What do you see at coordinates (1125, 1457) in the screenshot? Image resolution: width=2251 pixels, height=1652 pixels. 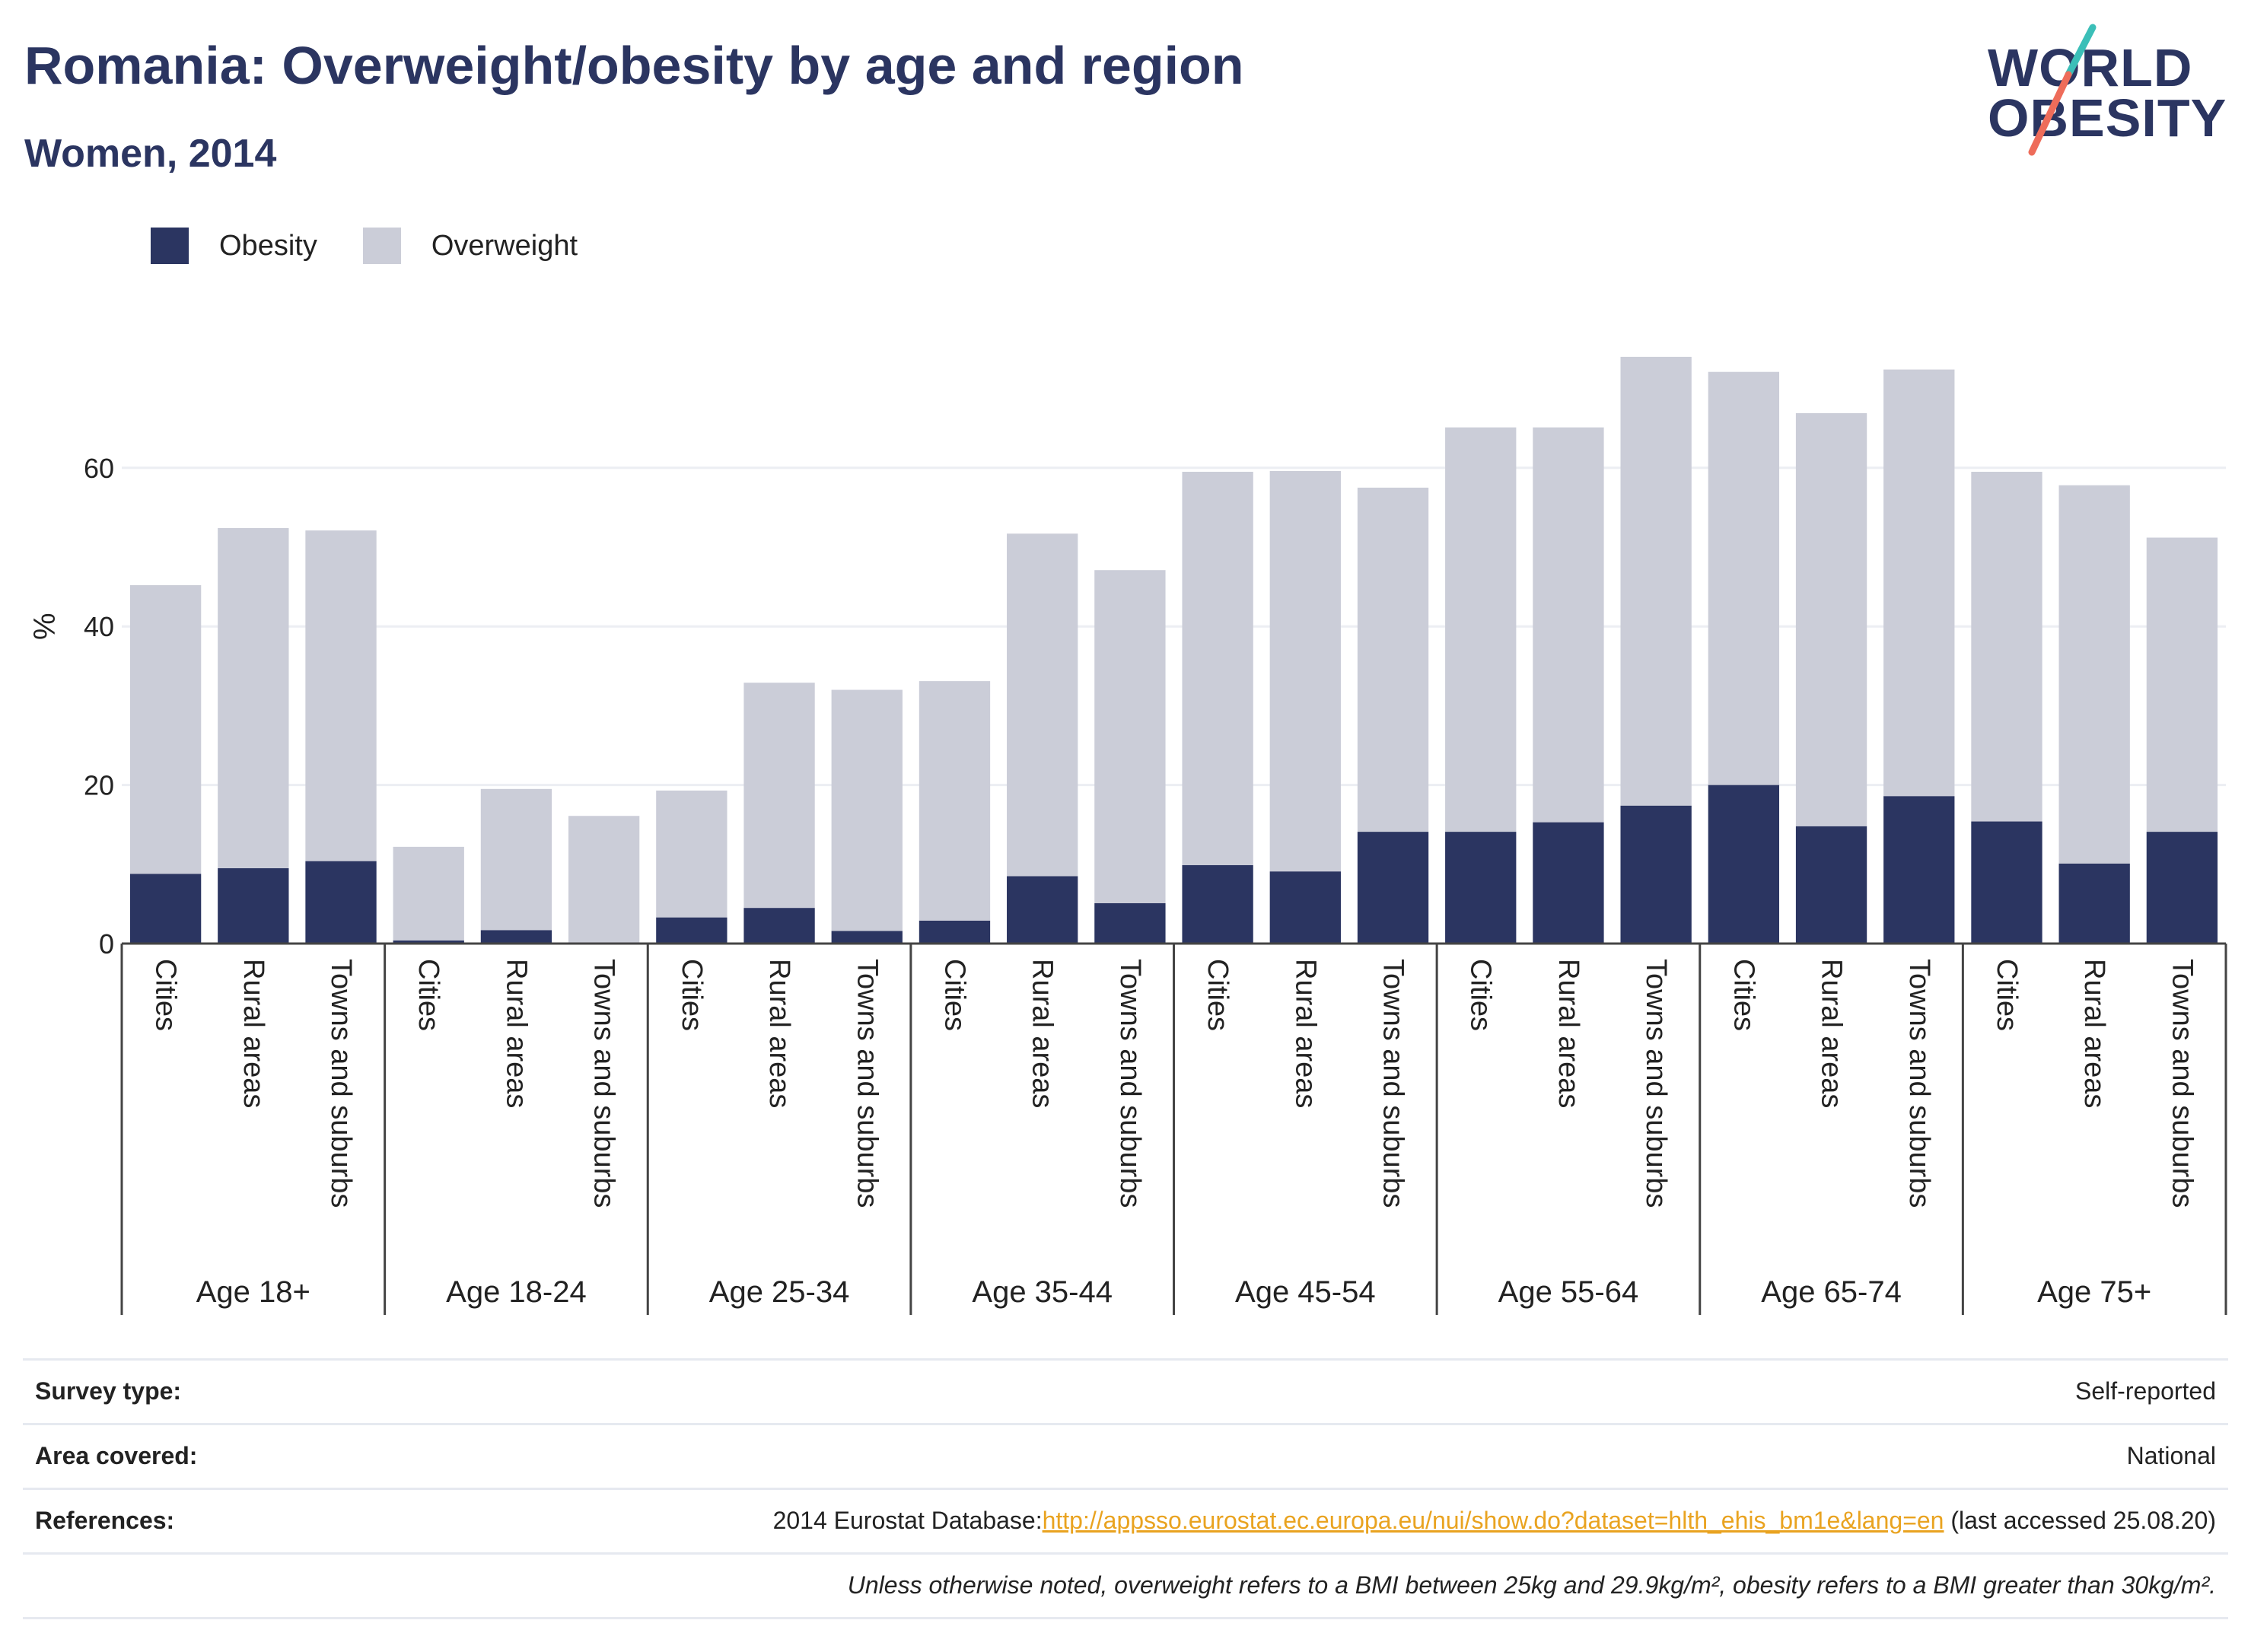 I see `footer-row-area-covered: Area covered: National` at bounding box center [1125, 1457].